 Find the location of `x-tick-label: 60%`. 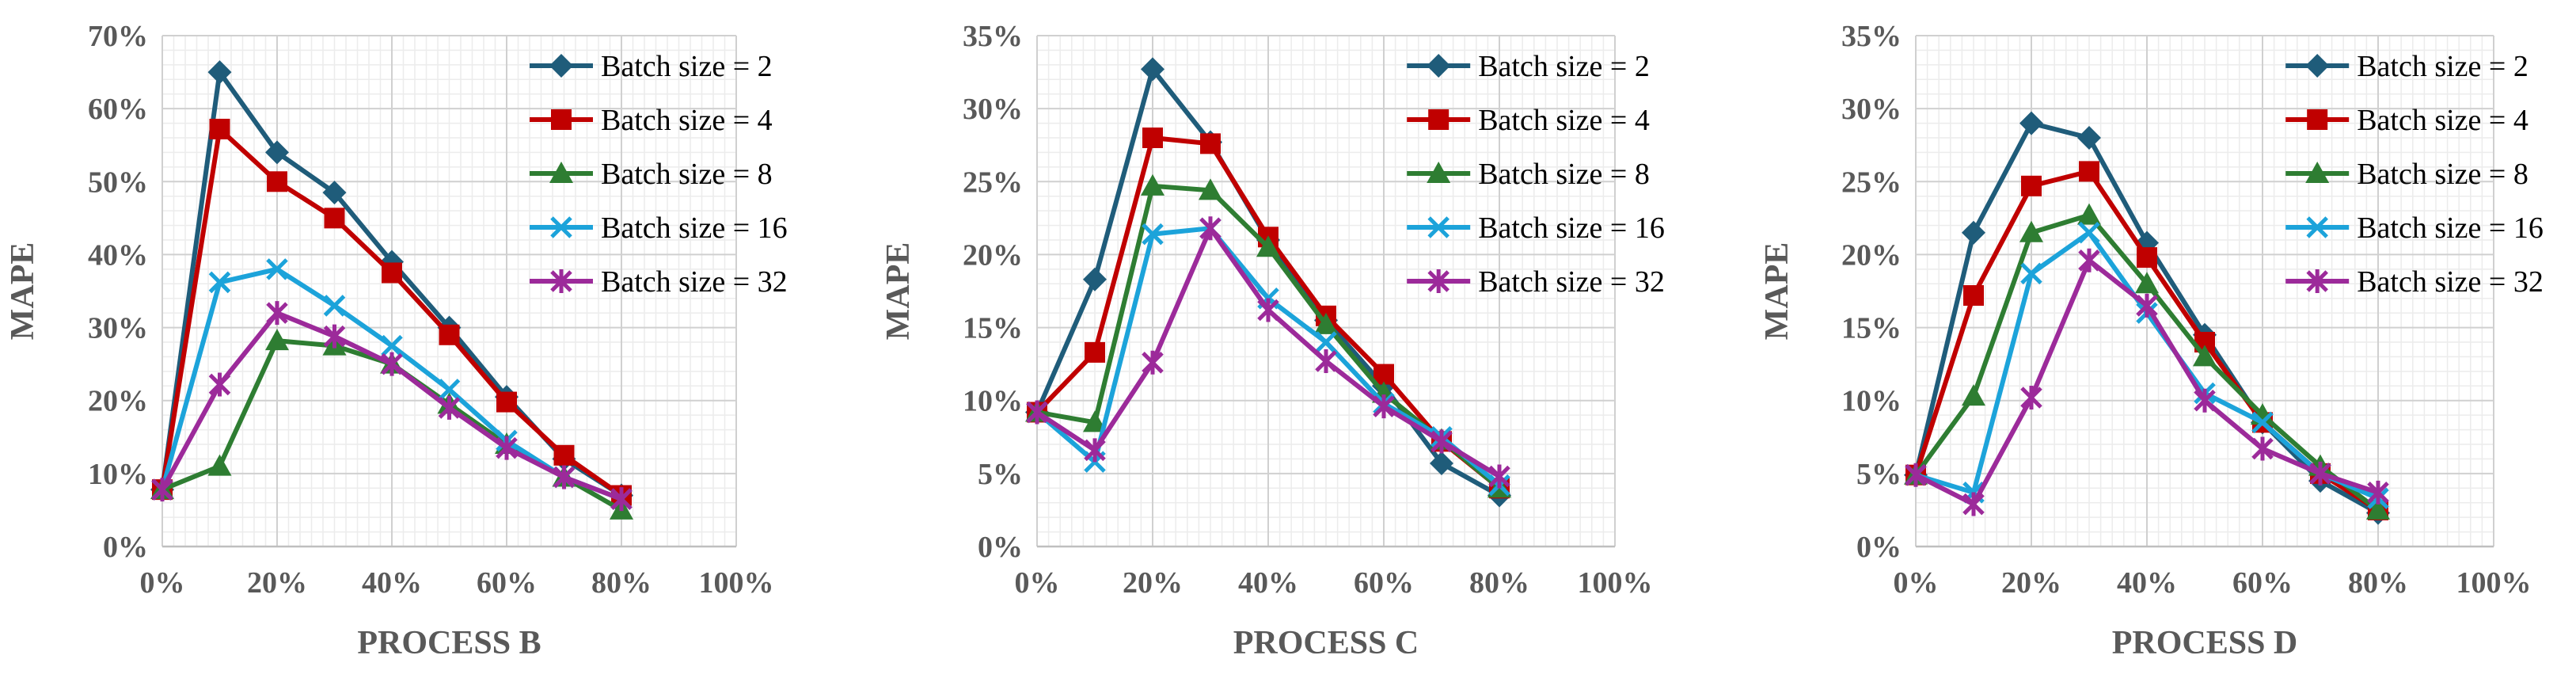

x-tick-label: 60% is located at coordinates (2263, 583).